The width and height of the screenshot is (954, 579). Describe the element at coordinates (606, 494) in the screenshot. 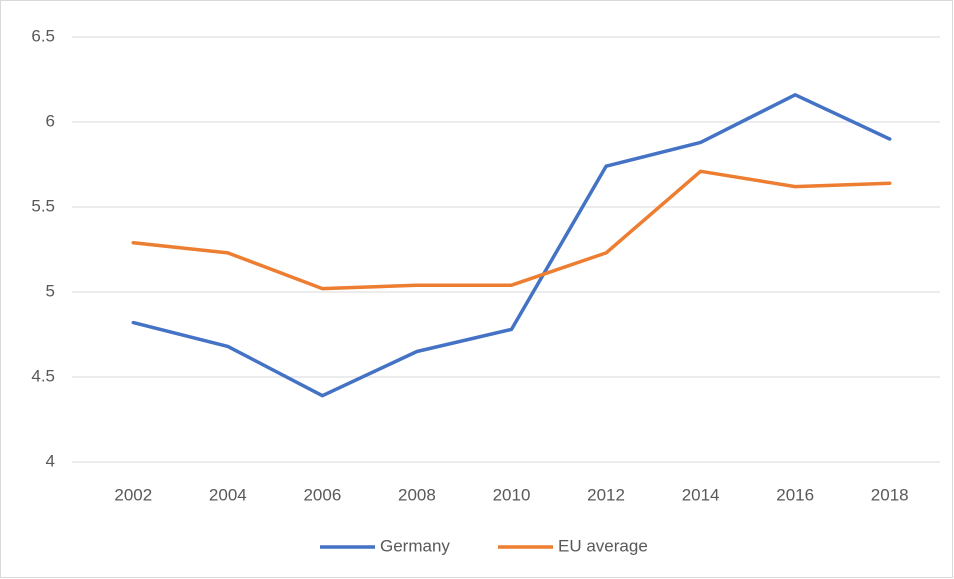

I see `x-tick-label: 2012` at that location.